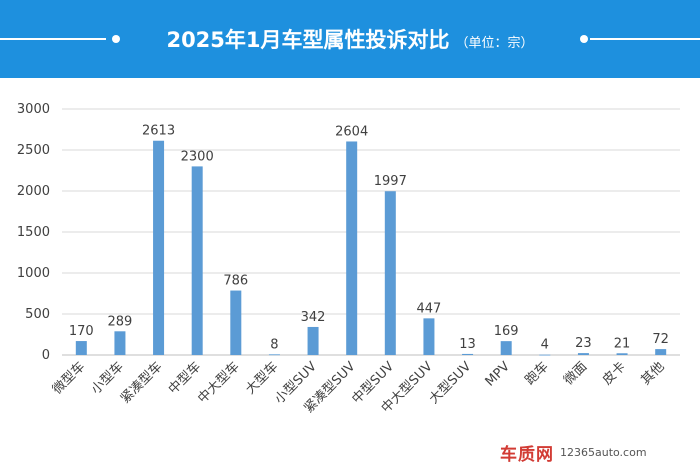 This screenshot has height=467, width=700. What do you see at coordinates (197, 156) in the screenshot?
I see `data-label: 2300` at bounding box center [197, 156].